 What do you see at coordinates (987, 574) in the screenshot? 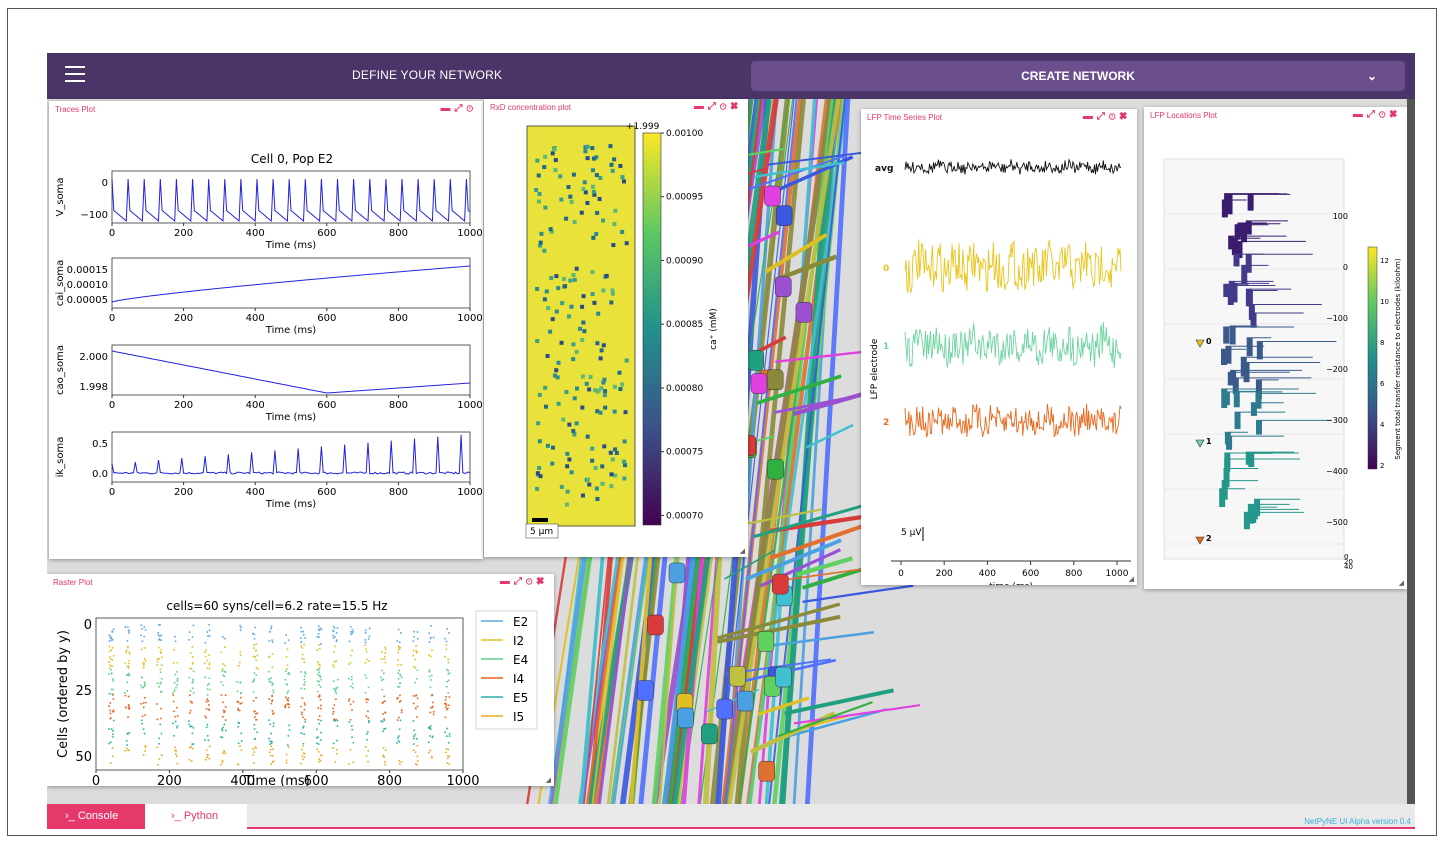
I see `x-tick-label: 400` at bounding box center [987, 574].